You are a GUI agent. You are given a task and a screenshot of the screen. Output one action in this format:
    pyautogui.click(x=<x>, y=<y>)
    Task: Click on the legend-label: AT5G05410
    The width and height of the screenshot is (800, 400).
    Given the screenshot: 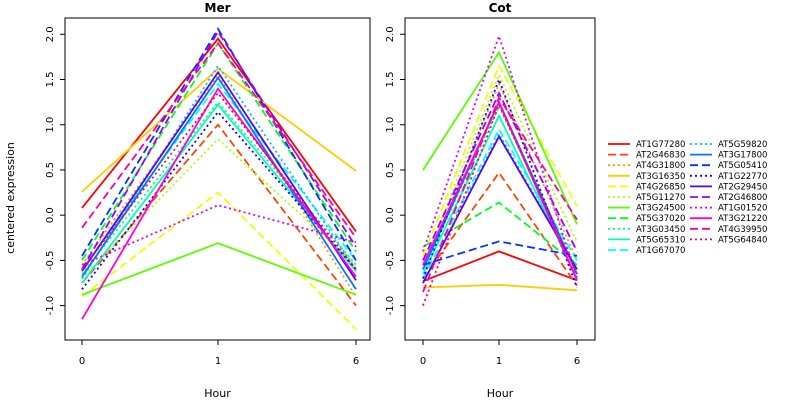 What is the action you would take?
    pyautogui.click(x=742, y=166)
    